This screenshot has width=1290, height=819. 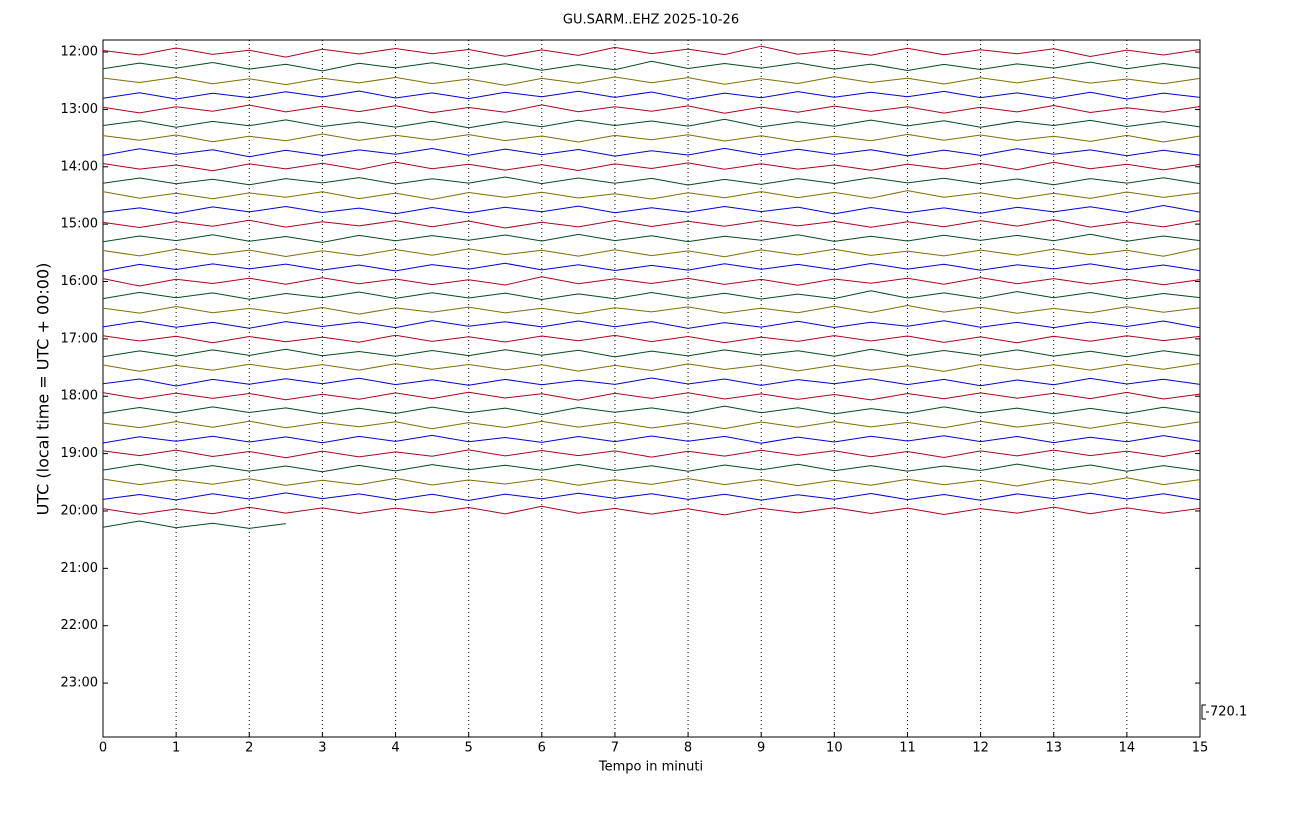 I want to click on x-tick-label: 7, so click(x=615, y=748).